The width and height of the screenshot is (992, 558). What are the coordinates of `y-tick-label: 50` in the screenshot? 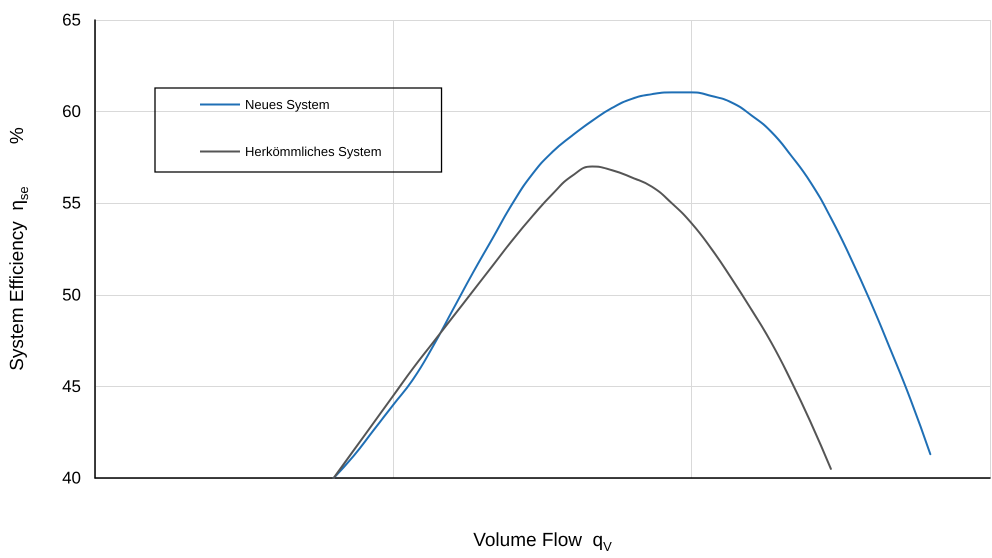 It's located at (71, 294).